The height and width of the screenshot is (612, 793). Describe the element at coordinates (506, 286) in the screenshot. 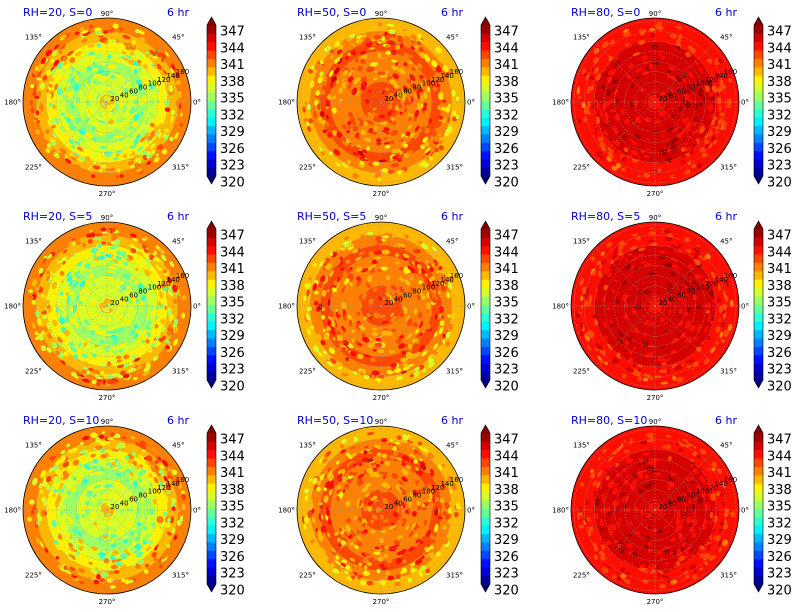

I see `colorbar-tick-label: 338` at that location.